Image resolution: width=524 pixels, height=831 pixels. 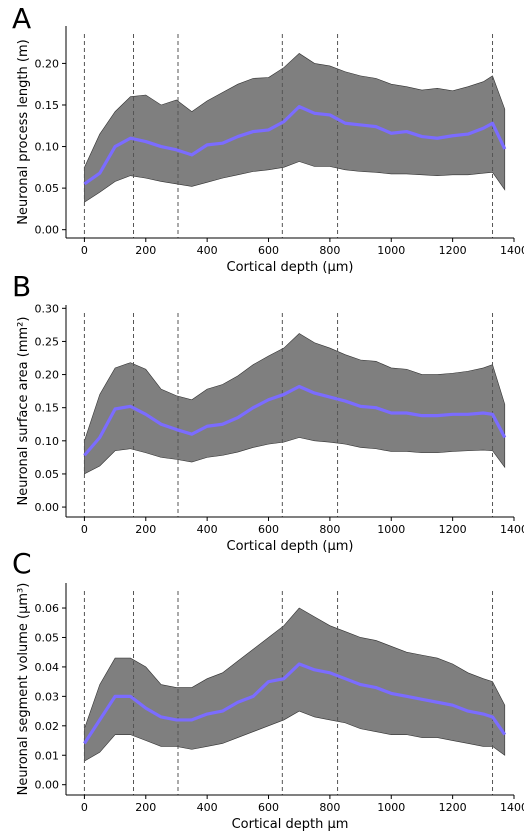 What do you see at coordinates (23, 411) in the screenshot?
I see `y-axis-label: Neuronal surface area (mm²)` at bounding box center [23, 411].